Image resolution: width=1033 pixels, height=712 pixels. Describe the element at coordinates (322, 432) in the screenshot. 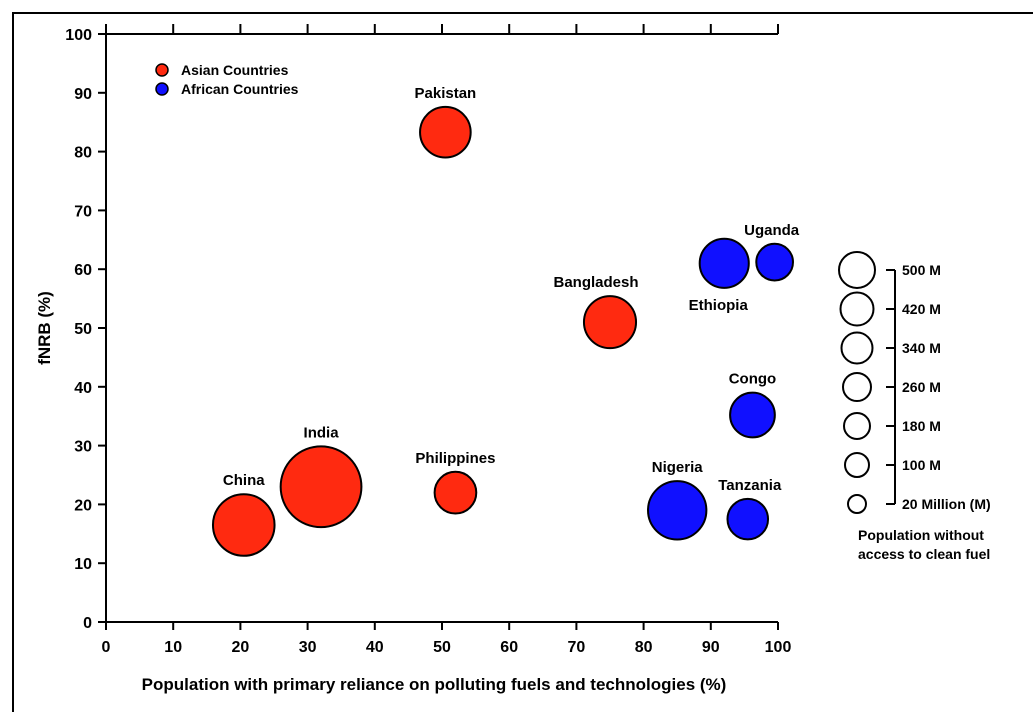

I see `point-label: India` at that location.